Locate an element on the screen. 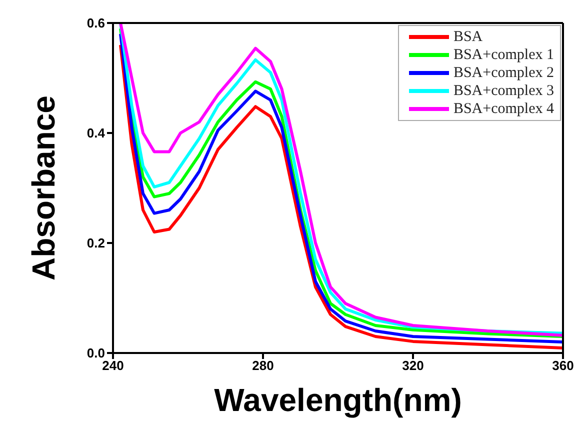  legend-label: BSA+complex 1 is located at coordinates (503, 55).